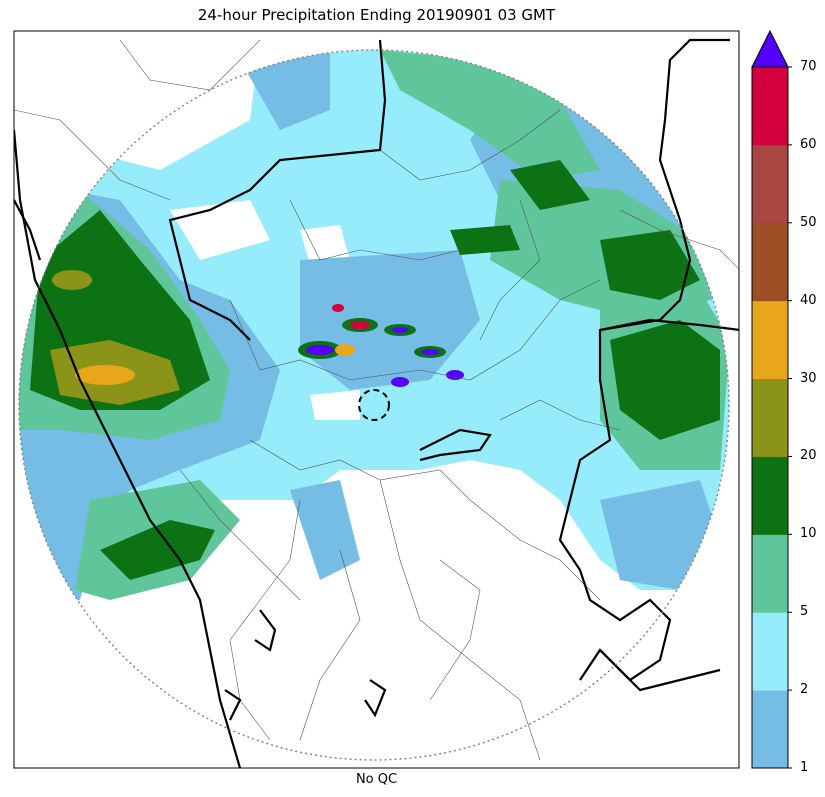 Image resolution: width=825 pixels, height=797 pixels. What do you see at coordinates (381, 345) in the screenshot?
I see `convective-cells` at bounding box center [381, 345].